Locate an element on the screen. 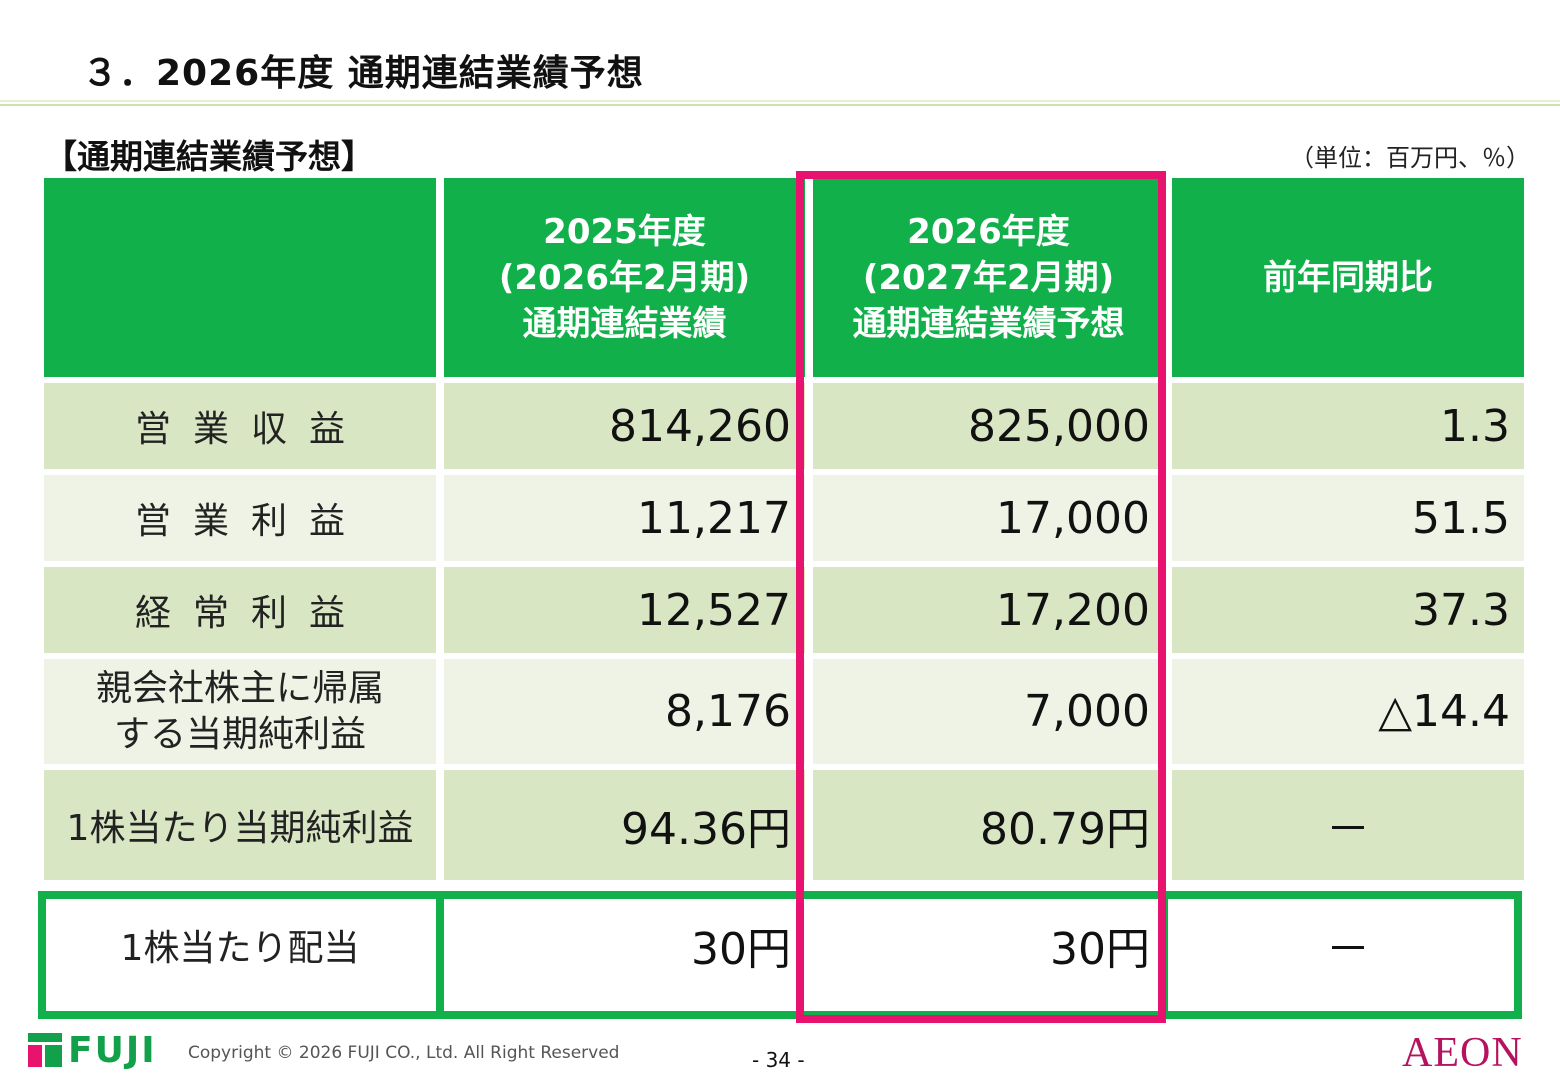 The height and width of the screenshot is (1080, 1560). header-line: 通期連結業績 is located at coordinates (624, 323).